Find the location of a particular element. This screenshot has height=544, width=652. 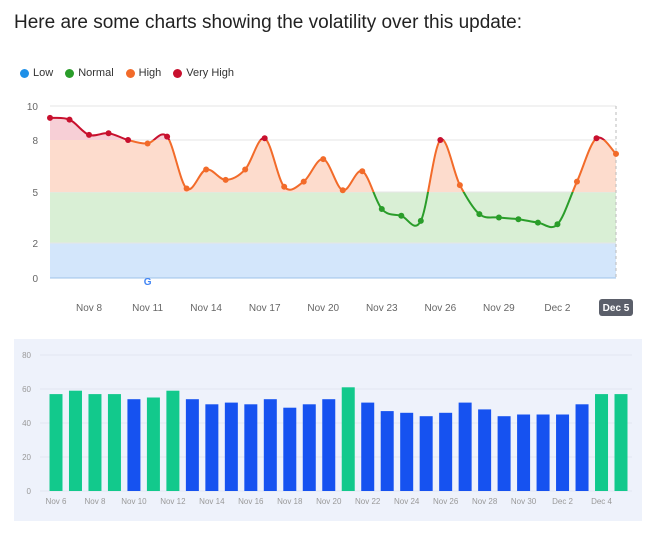

x-tick-label: Nov 17 is located at coordinates (265, 308).